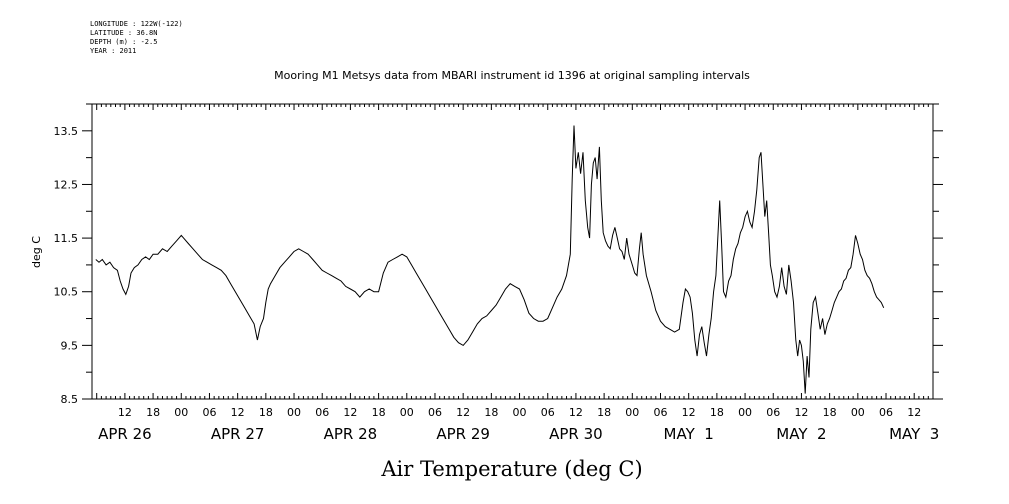 The width and height of the screenshot is (1009, 504). I want to click on date-label: APR 30, so click(576, 434).